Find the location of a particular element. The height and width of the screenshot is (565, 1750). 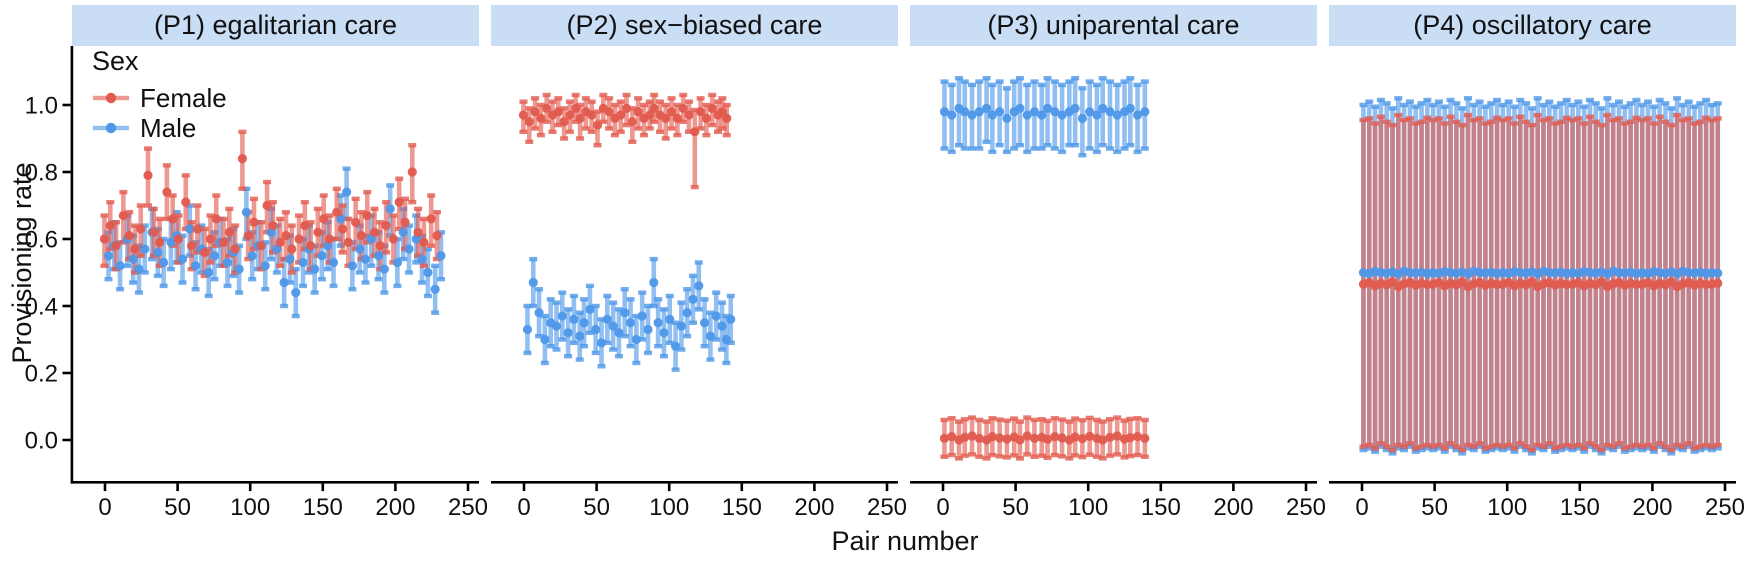

x-tick-label: 200 is located at coordinates (1652, 507).